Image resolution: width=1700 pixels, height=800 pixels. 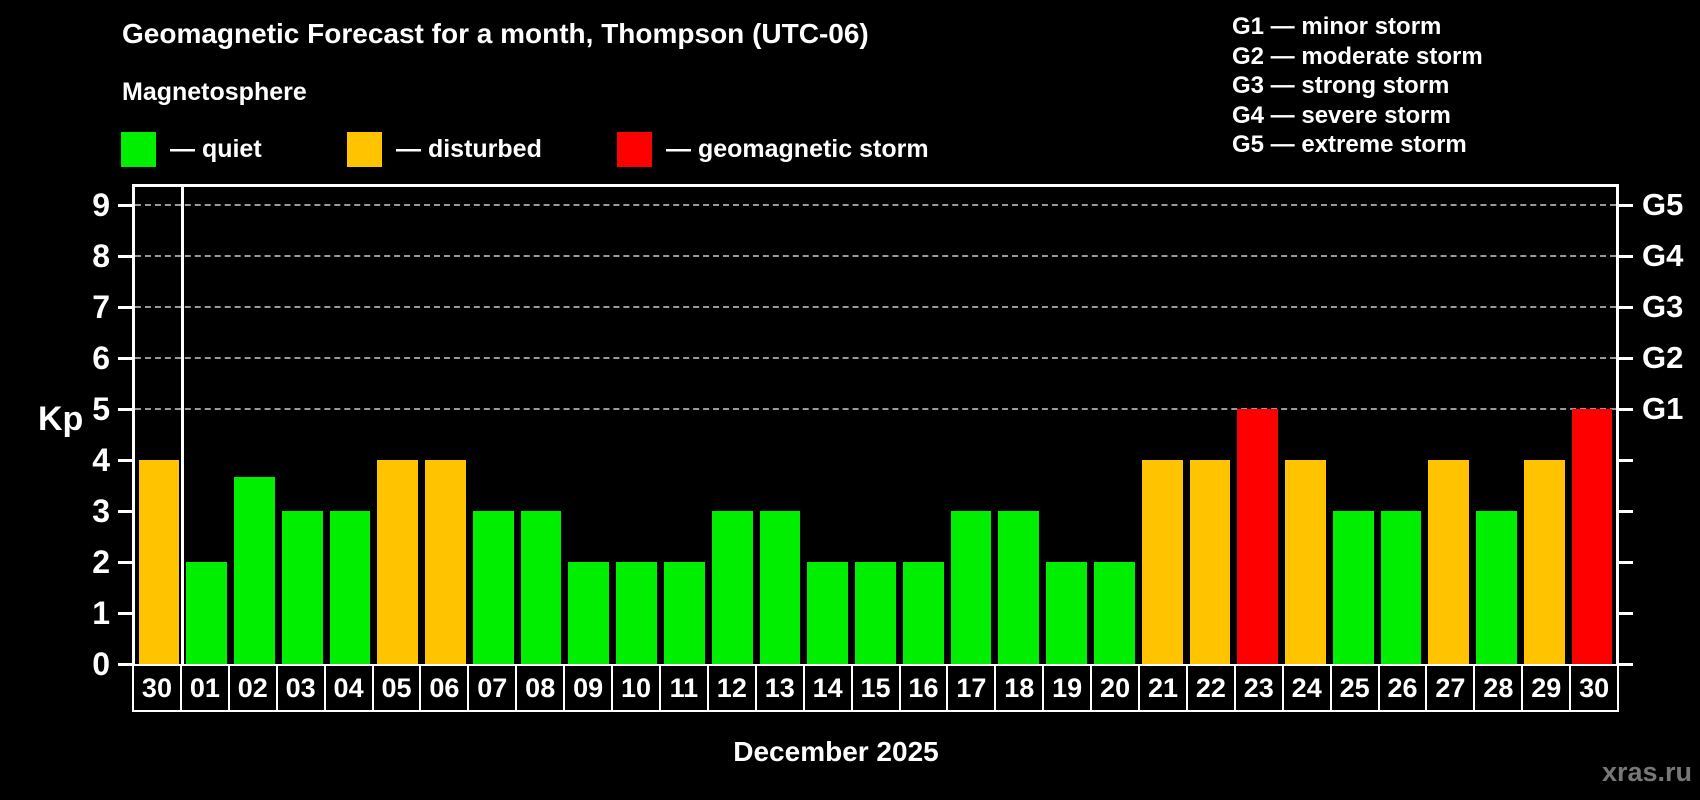 I want to click on date-cell: 08, so click(x=540, y=688).